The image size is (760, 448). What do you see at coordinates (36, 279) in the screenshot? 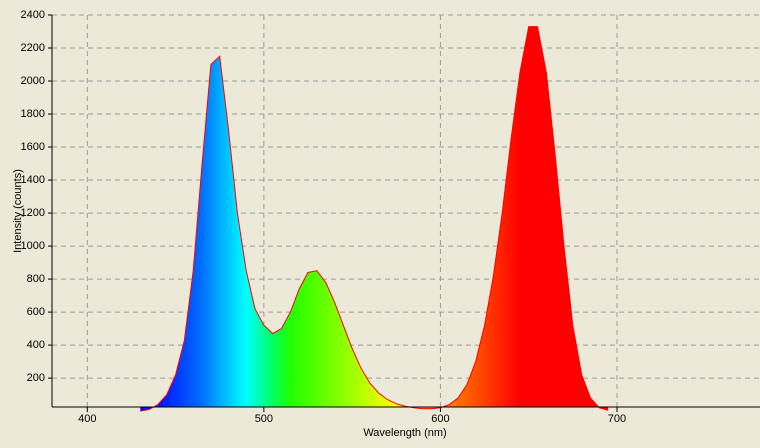
I see `y-tick-label: 800` at bounding box center [36, 279].